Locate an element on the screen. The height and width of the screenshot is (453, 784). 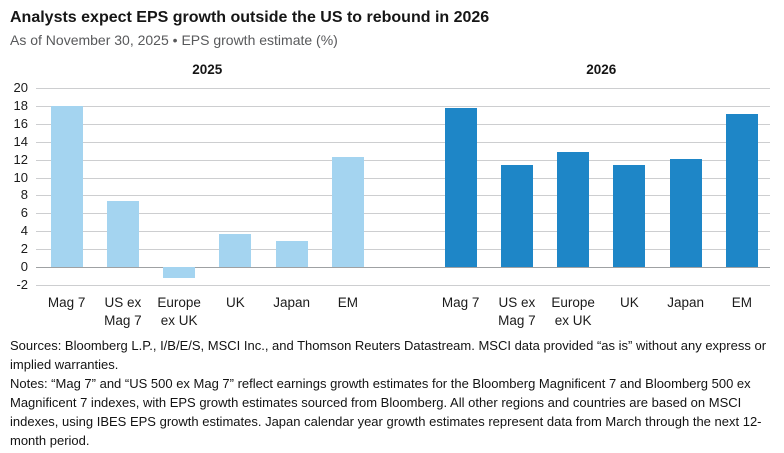
y-axis-tick-label: 4 is located at coordinates (24, 231).